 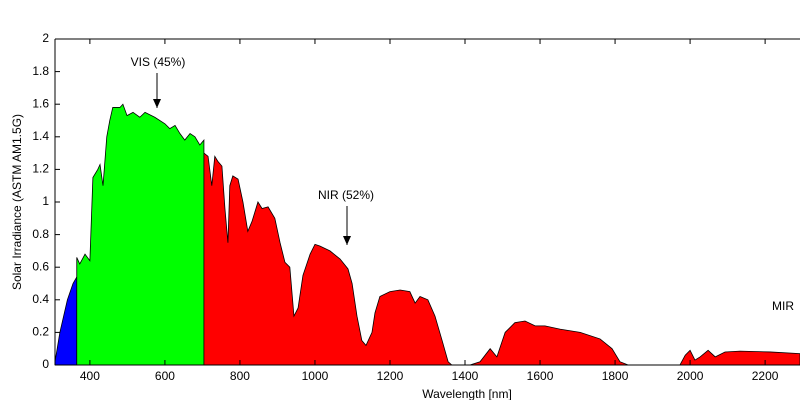 I want to click on x-tick-label: 1200, so click(x=390, y=376).